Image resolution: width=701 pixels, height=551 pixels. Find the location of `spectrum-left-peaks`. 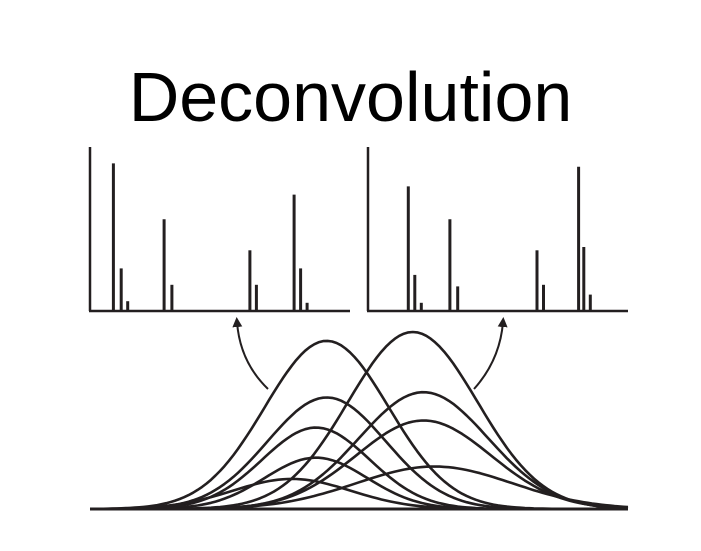

spectrum-left-peaks is located at coordinates (210, 237).